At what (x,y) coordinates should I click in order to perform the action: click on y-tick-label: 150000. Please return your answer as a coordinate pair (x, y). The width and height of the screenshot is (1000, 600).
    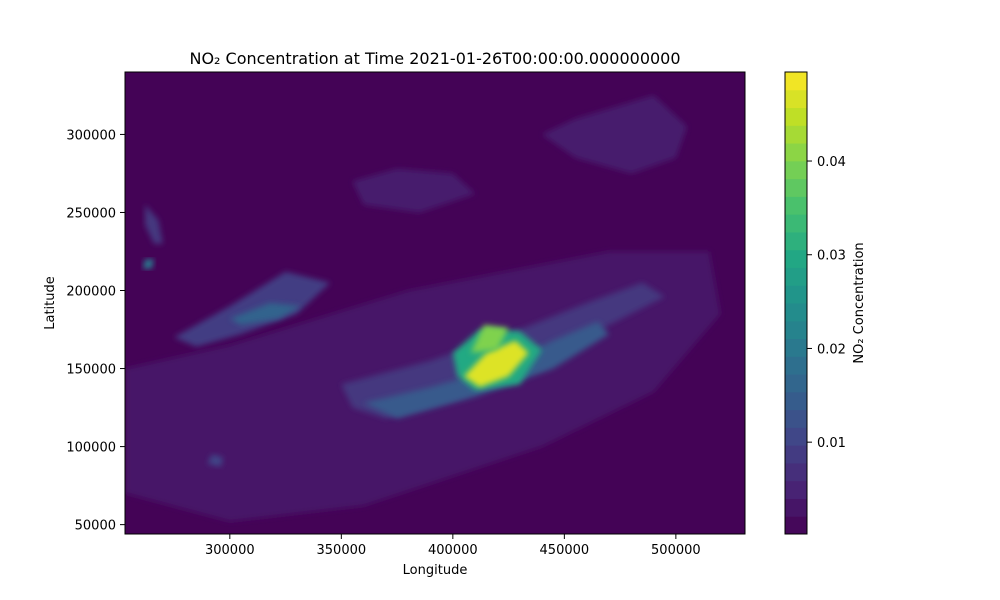
    Looking at the image, I should click on (91, 370).